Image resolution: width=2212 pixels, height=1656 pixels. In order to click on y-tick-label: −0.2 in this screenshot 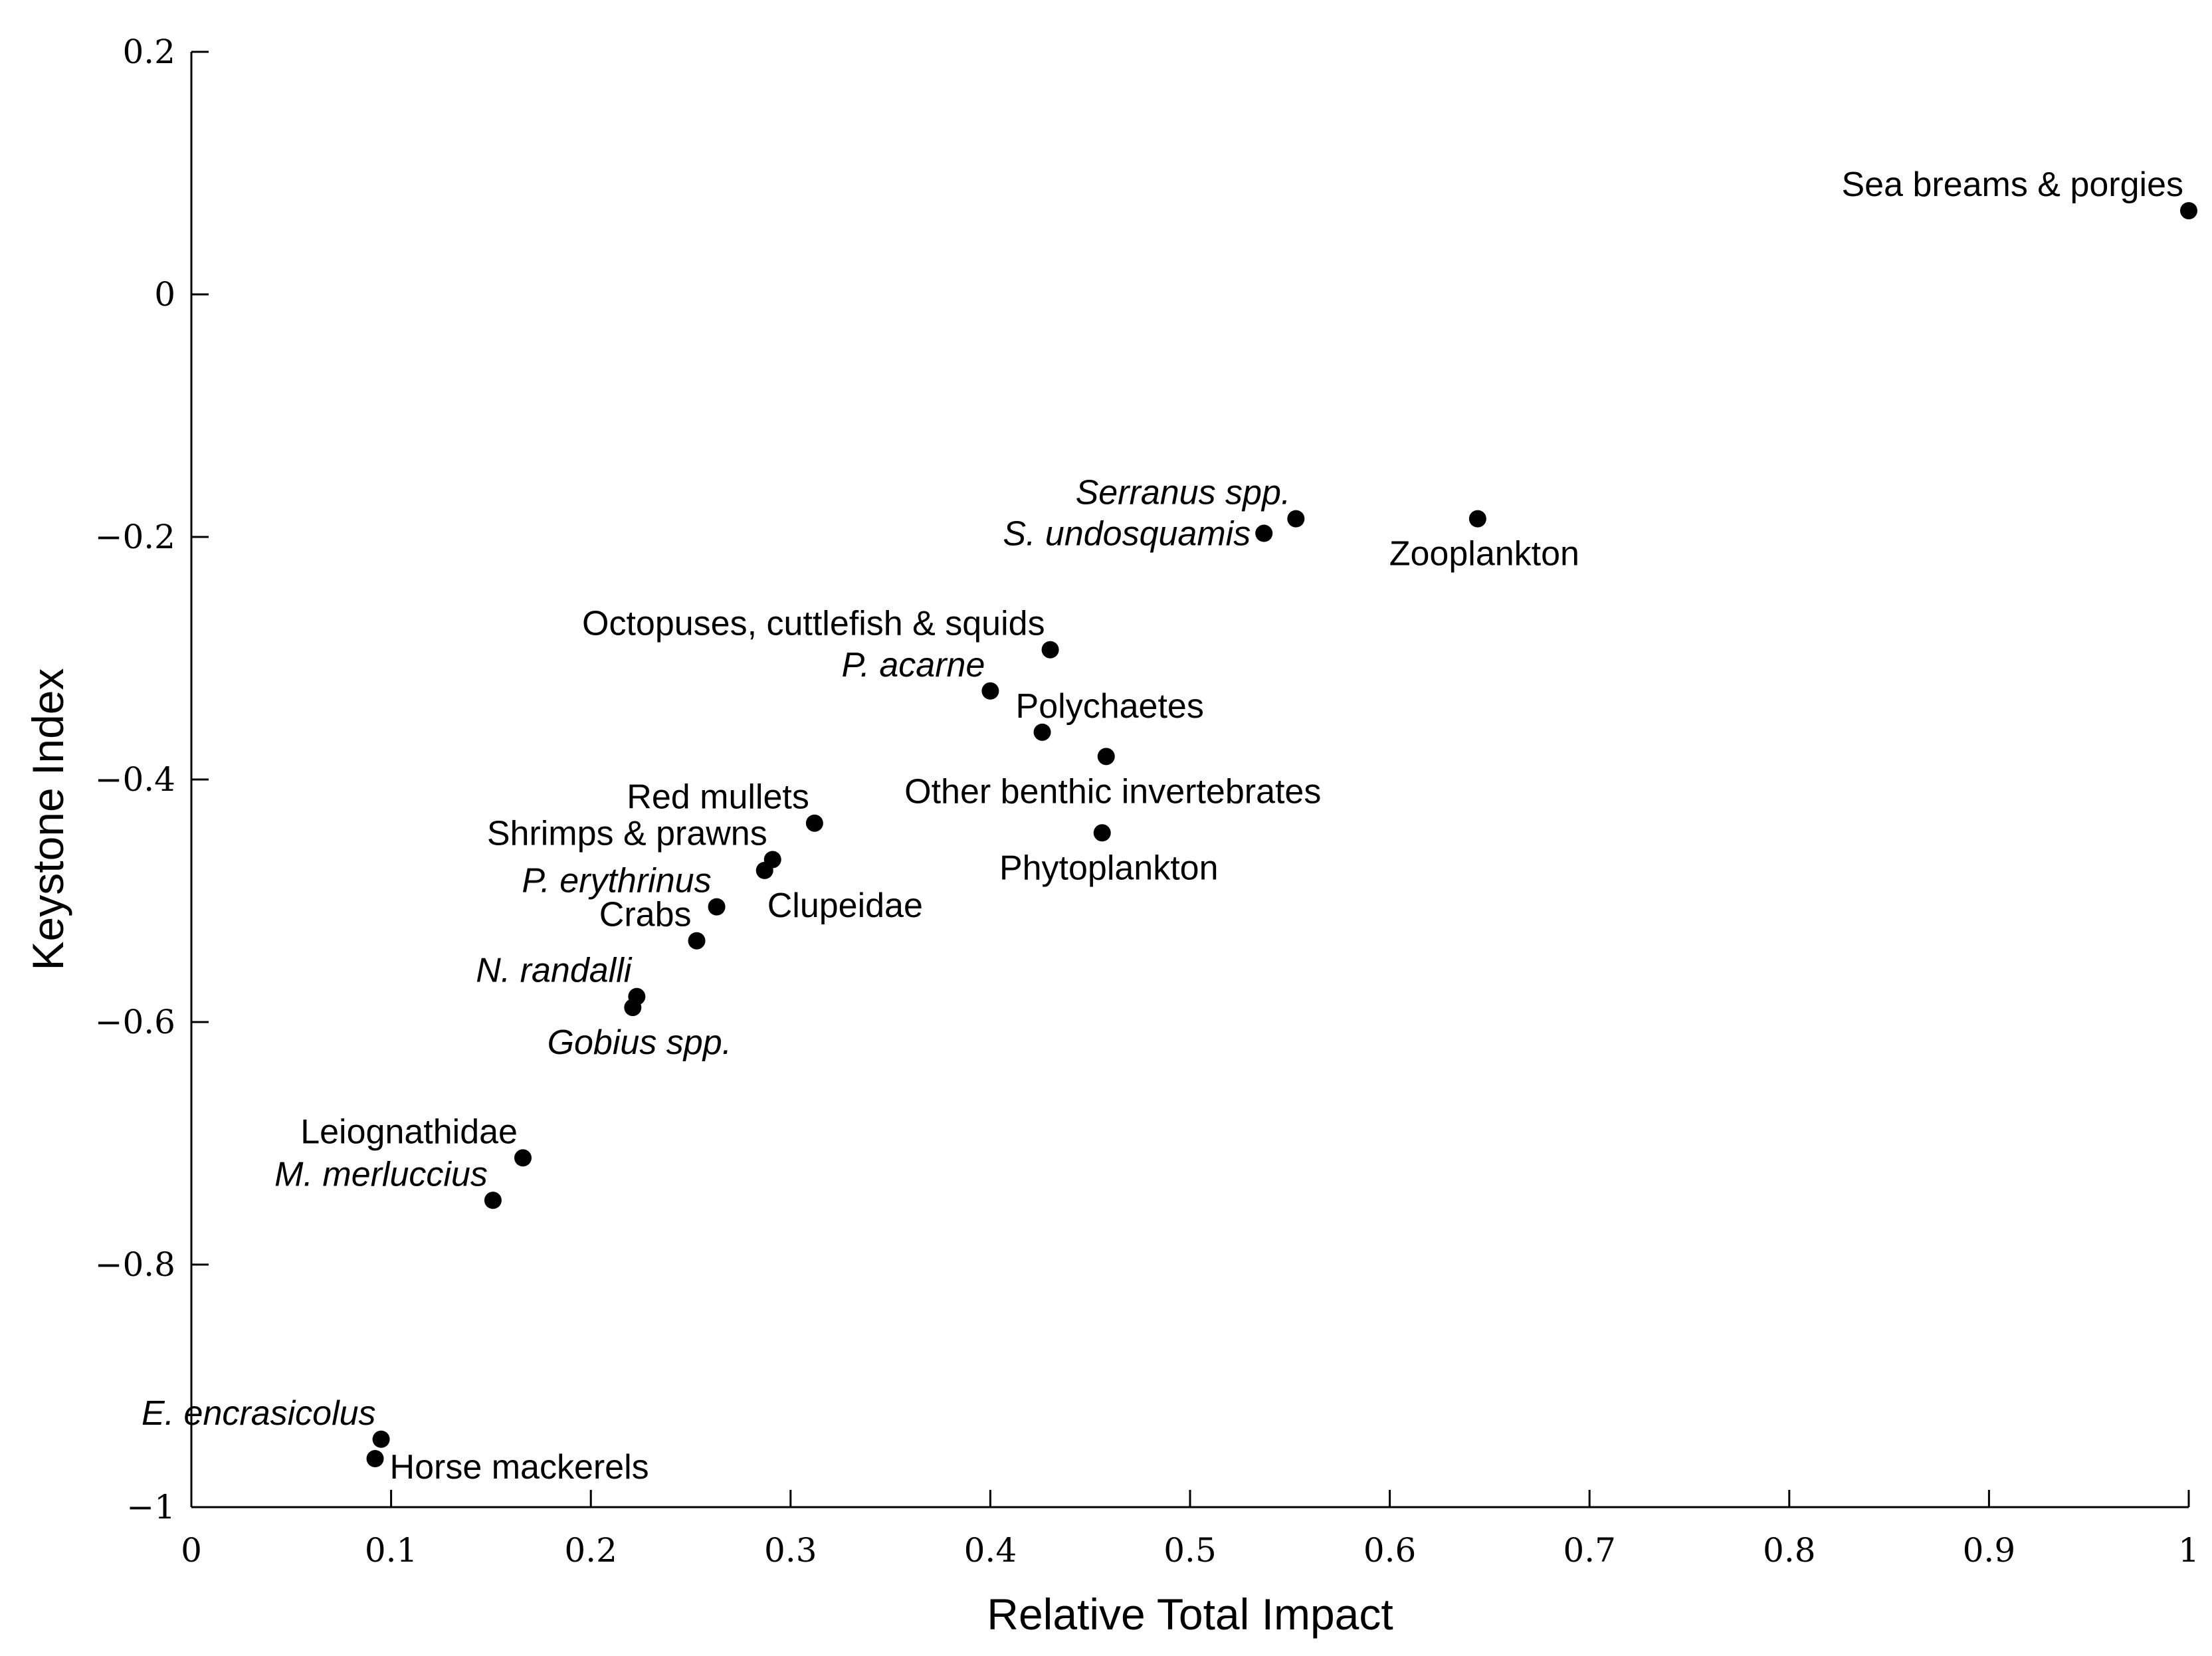, I will do `click(135, 537)`.